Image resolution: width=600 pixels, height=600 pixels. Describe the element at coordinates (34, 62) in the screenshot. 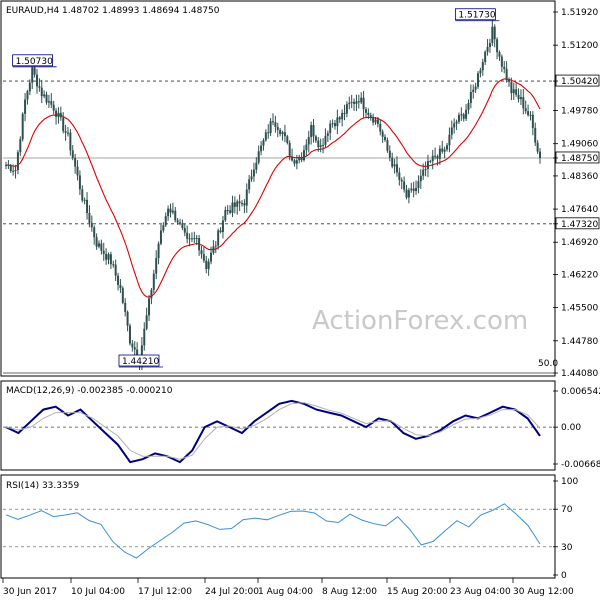

I see `annotation-label-0: 1.50730` at that location.